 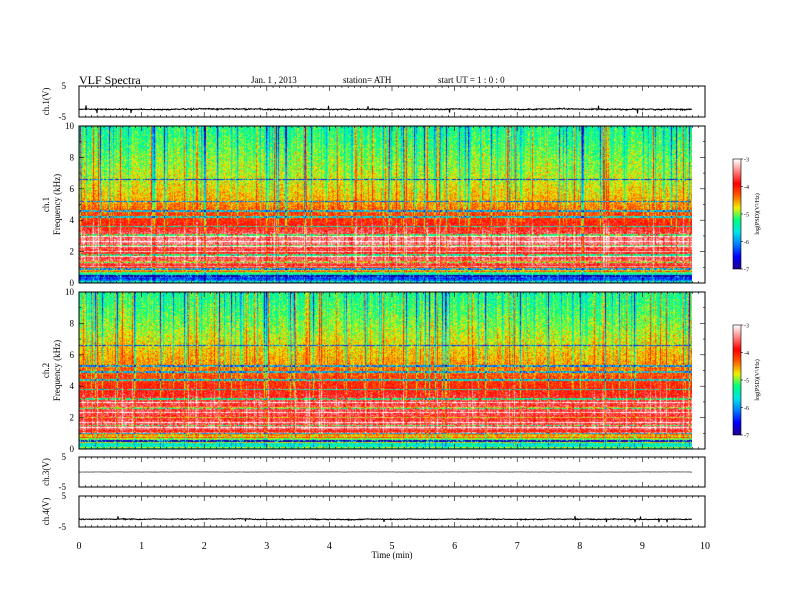 I want to click on waveform-ch1-axes, so click(x=392, y=101).